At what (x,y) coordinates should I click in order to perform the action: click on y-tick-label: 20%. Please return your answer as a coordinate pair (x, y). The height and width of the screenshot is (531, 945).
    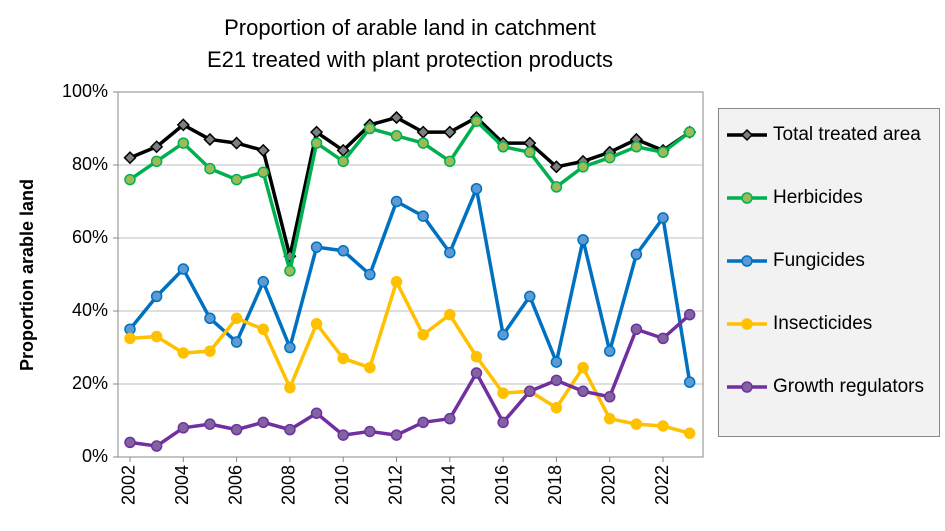
    Looking at the image, I should click on (90, 383).